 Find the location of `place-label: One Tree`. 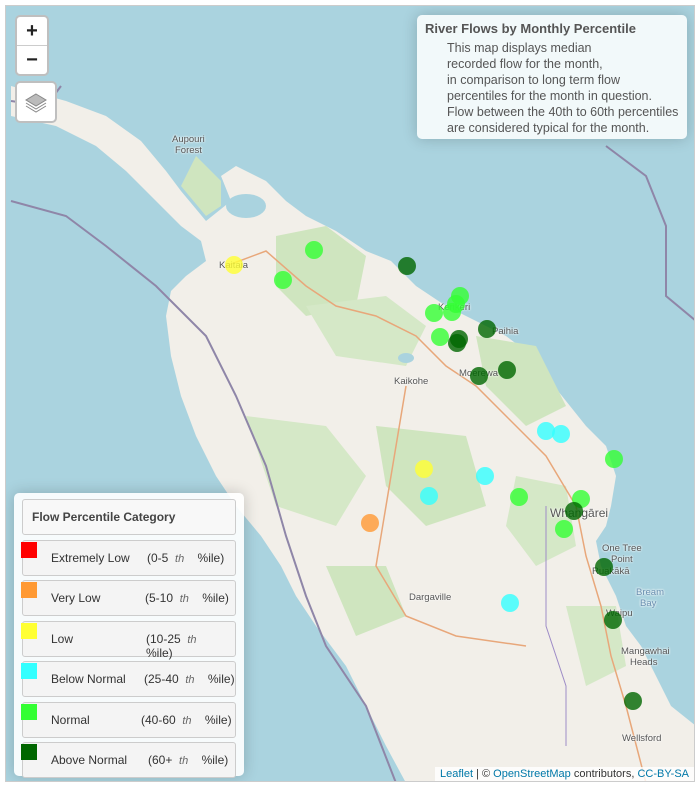

place-label: One Tree is located at coordinates (622, 548).